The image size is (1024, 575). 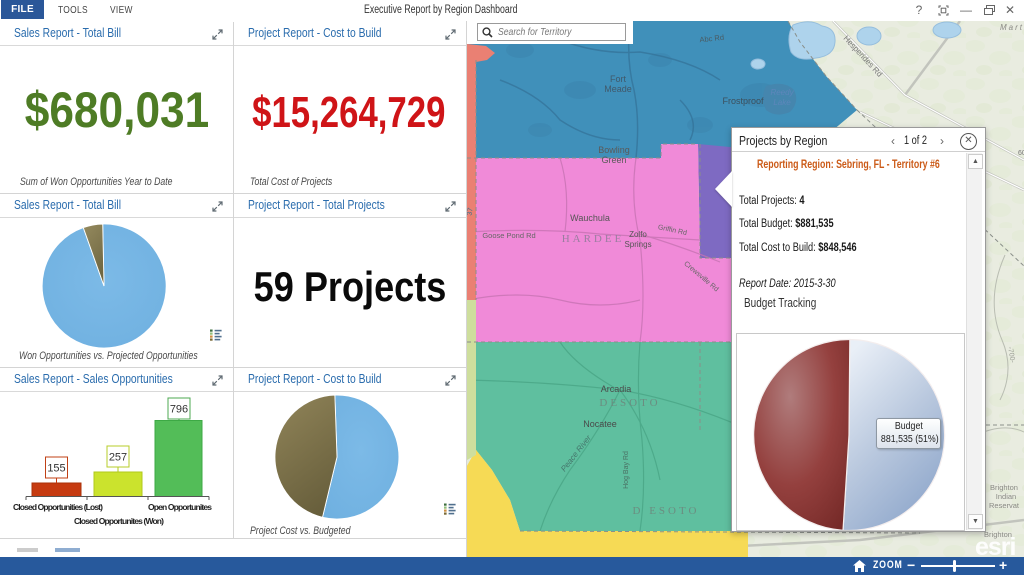 I want to click on svg-text: Abc Rd, so click(x=711, y=39).